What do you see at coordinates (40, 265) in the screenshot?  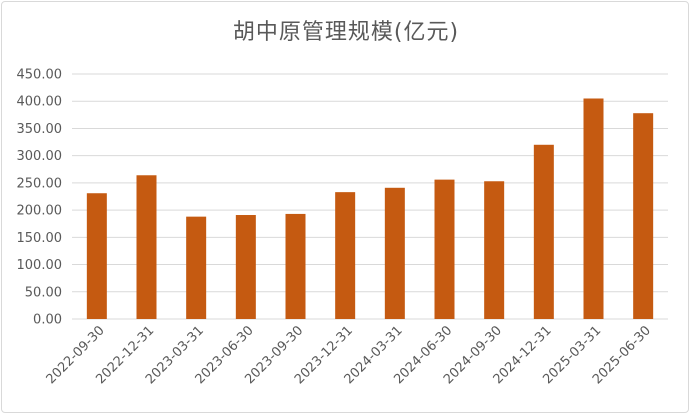 I see `y-tick-label: 100.00` at bounding box center [40, 265].